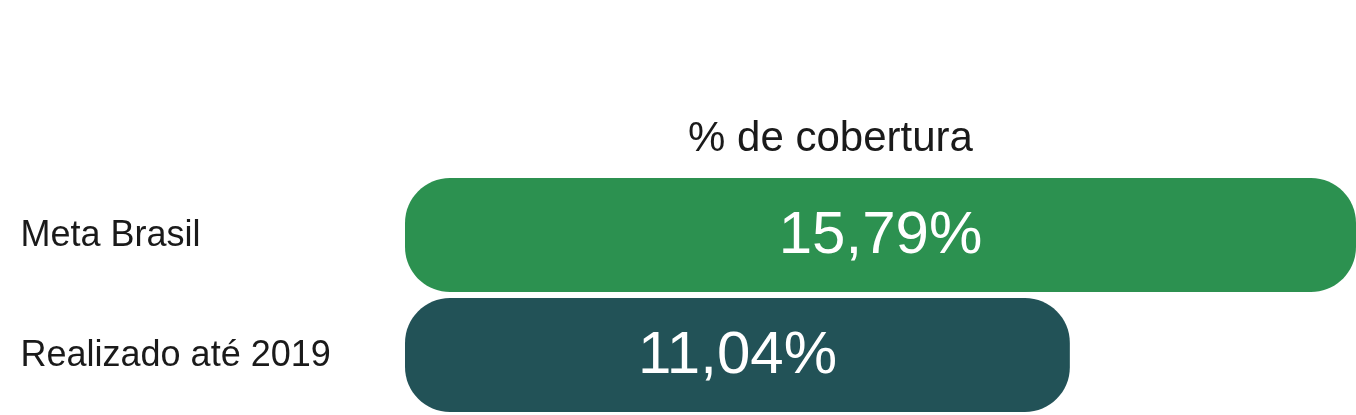 The height and width of the screenshot is (415, 1356). What do you see at coordinates (110, 233) in the screenshot?
I see `y-tick-label: Meta Brasil` at bounding box center [110, 233].